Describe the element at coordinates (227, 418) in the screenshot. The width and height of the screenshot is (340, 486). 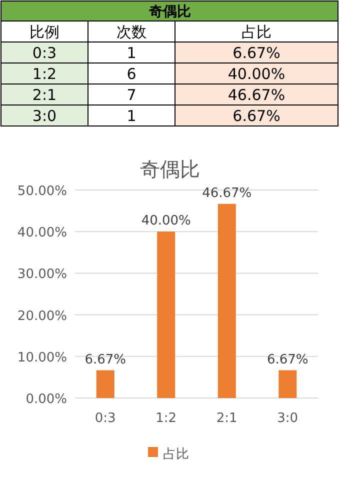
I see `x-tick-label: 2:1` at that location.